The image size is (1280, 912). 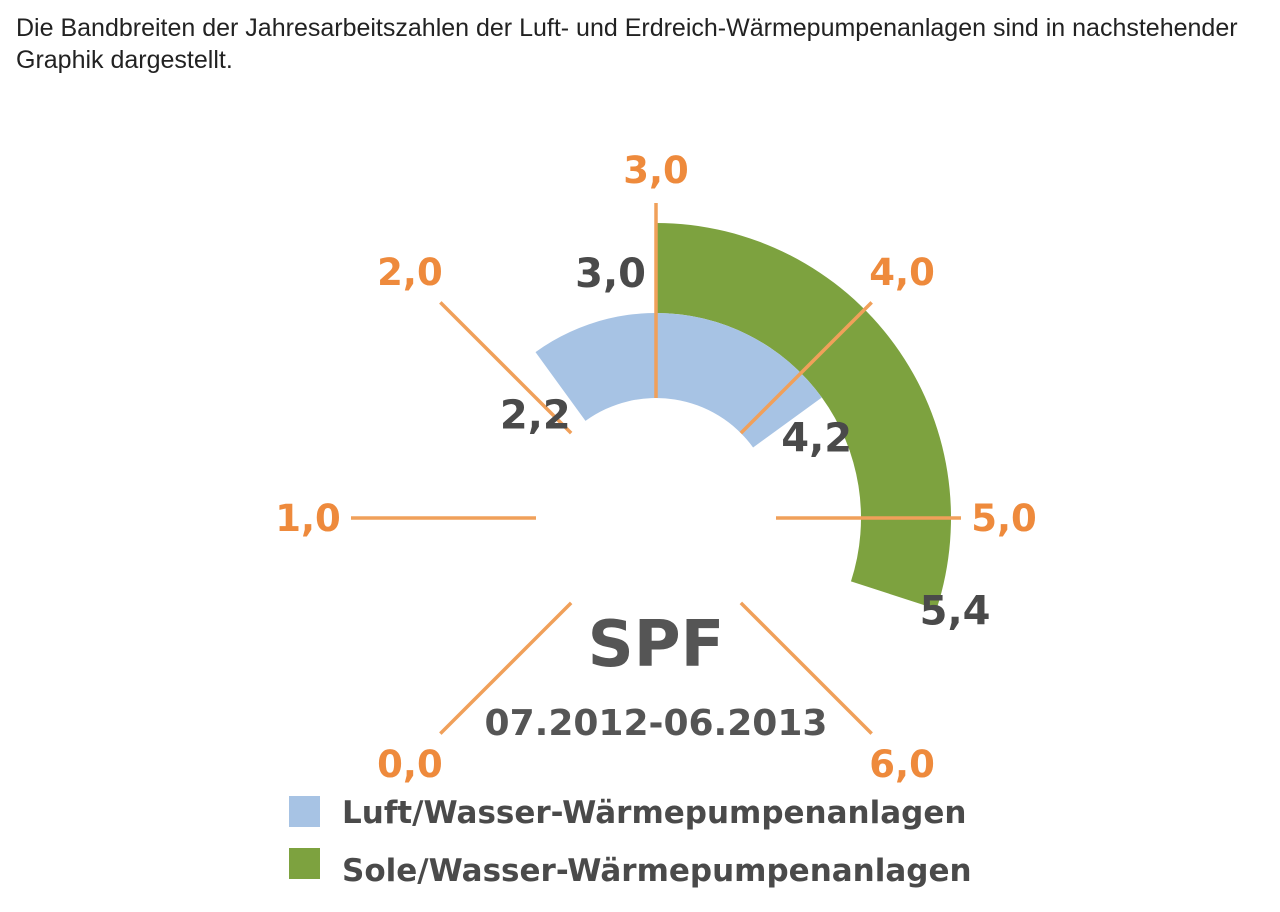 What do you see at coordinates (410, 272) in the screenshot?
I see `scale-tick-label-2: 2,0` at bounding box center [410, 272].